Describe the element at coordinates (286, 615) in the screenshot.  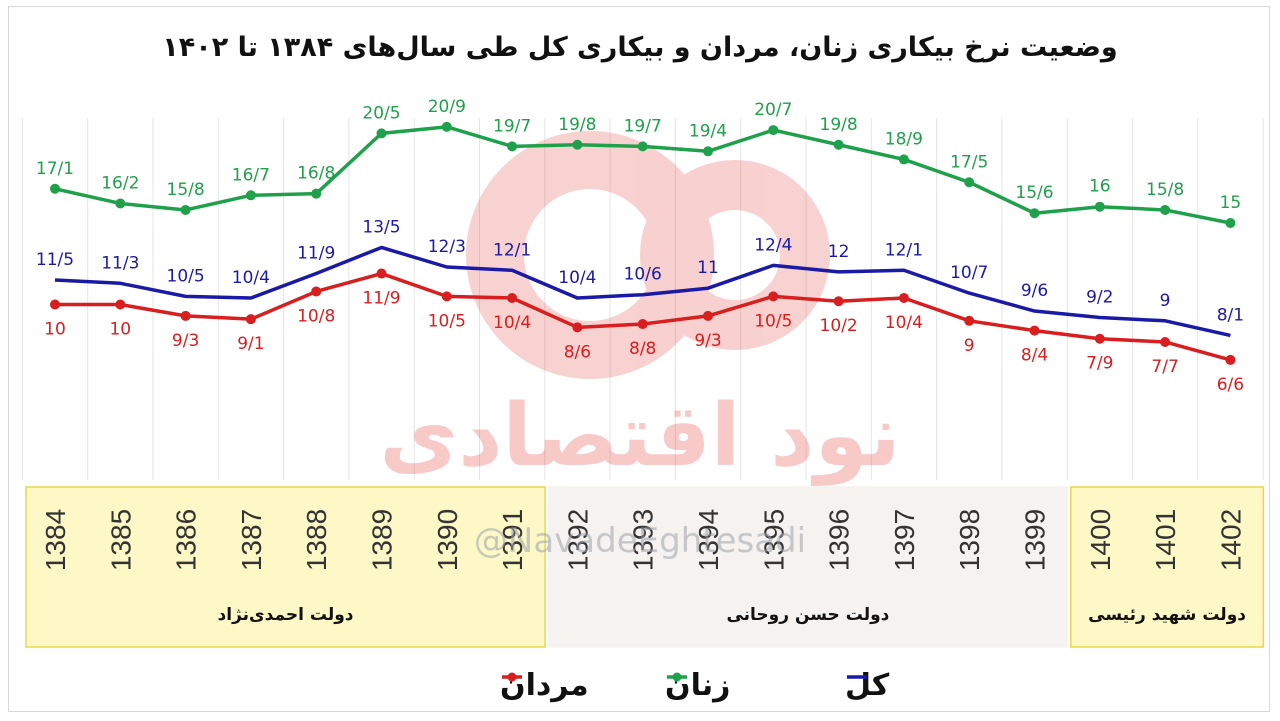
I see `government-label: دولت احمدی‌نژاد` at that location.